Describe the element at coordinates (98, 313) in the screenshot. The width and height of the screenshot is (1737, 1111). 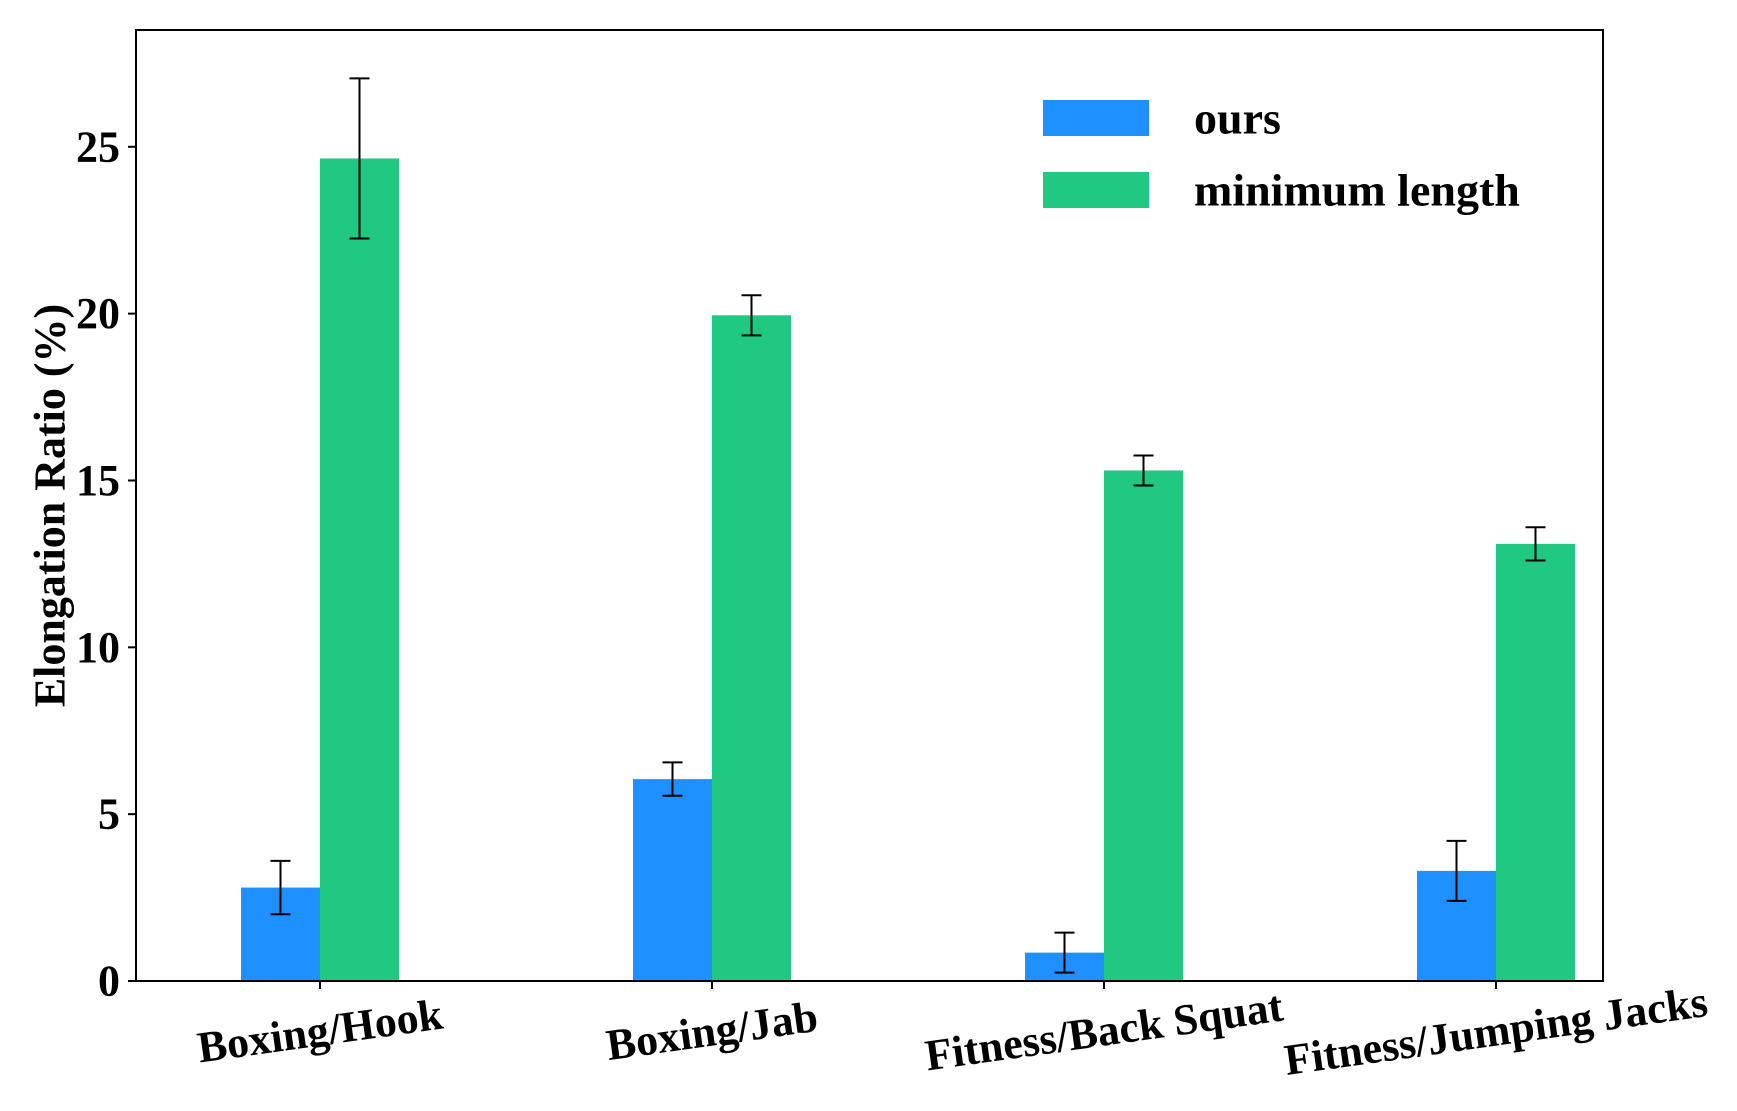
I see `y-tick-label: 20` at that location.